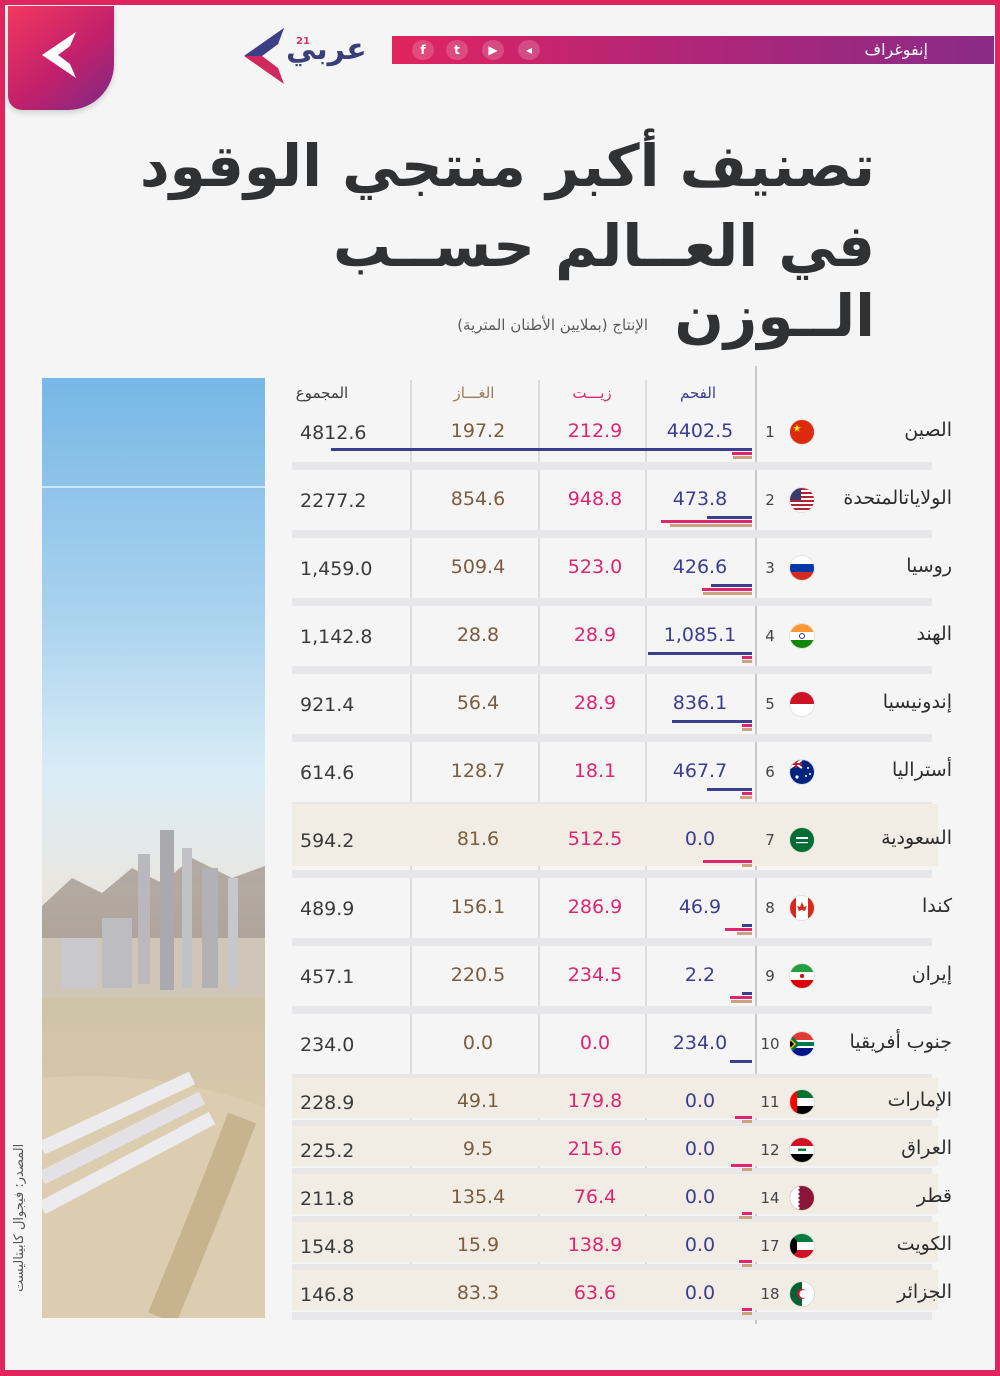 The image size is (1000, 1376). Describe the element at coordinates (802, 1150) in the screenshot. I see `flag-iraq-icon` at that location.